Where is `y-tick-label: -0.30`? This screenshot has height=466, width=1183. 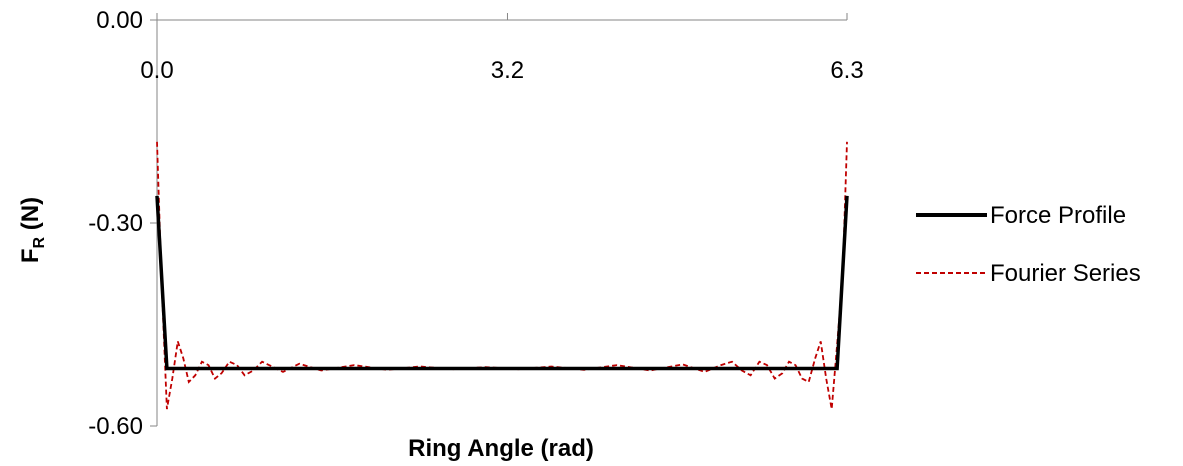
y-tick-label: -0.30 is located at coordinates (115, 223).